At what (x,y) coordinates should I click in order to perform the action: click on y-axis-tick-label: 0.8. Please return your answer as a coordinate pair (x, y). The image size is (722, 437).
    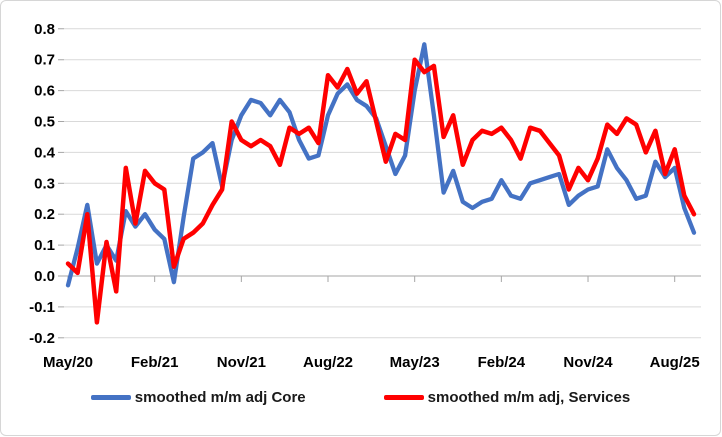
    Looking at the image, I should click on (44, 29).